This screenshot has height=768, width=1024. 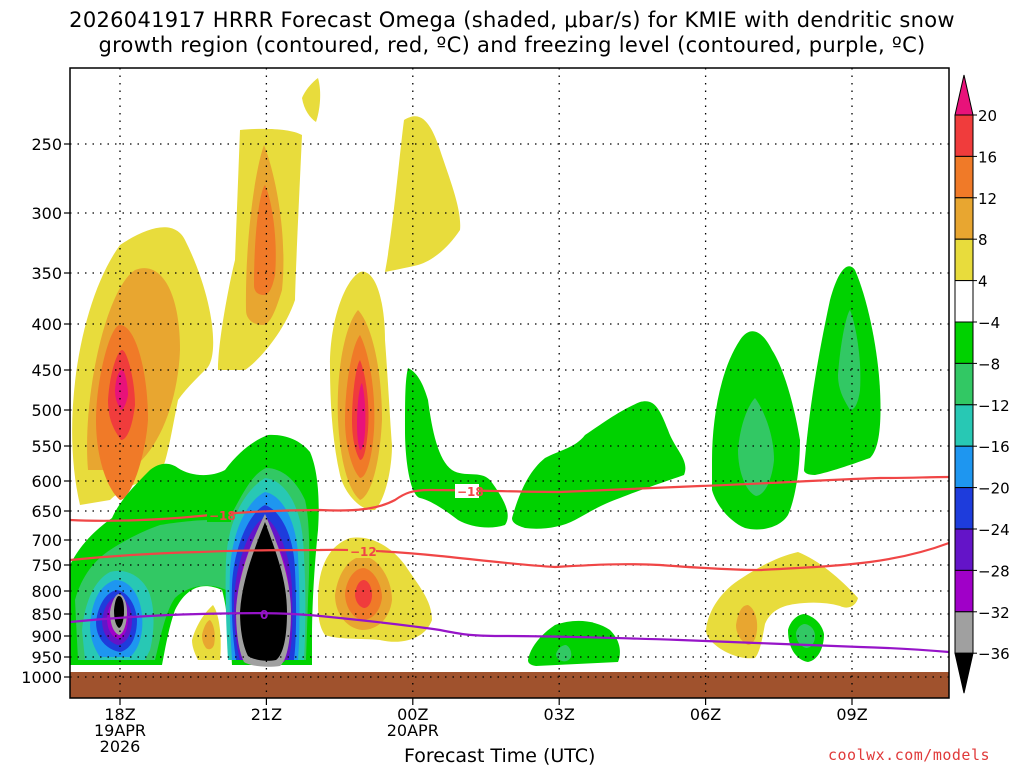 I want to click on colorbar-label-1: 16, so click(x=987, y=157).